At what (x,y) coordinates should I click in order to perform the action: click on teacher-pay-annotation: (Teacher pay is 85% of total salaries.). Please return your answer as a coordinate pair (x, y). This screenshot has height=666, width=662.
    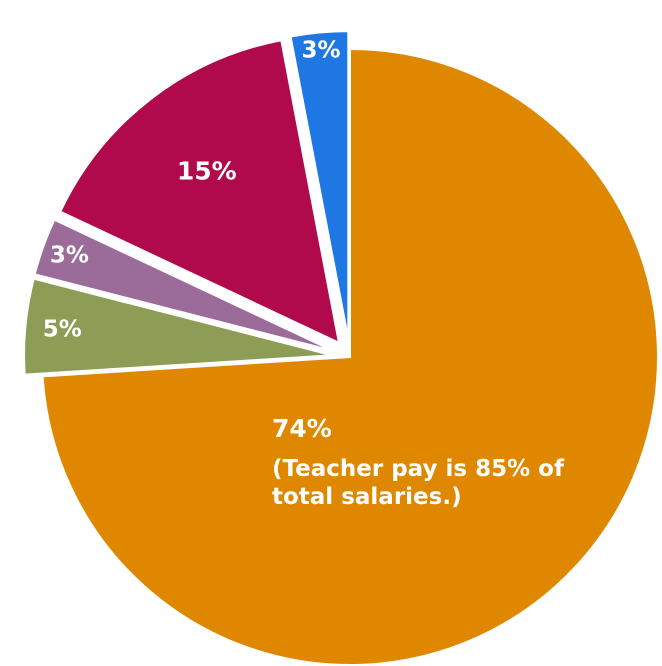
    Looking at the image, I should click on (422, 483).